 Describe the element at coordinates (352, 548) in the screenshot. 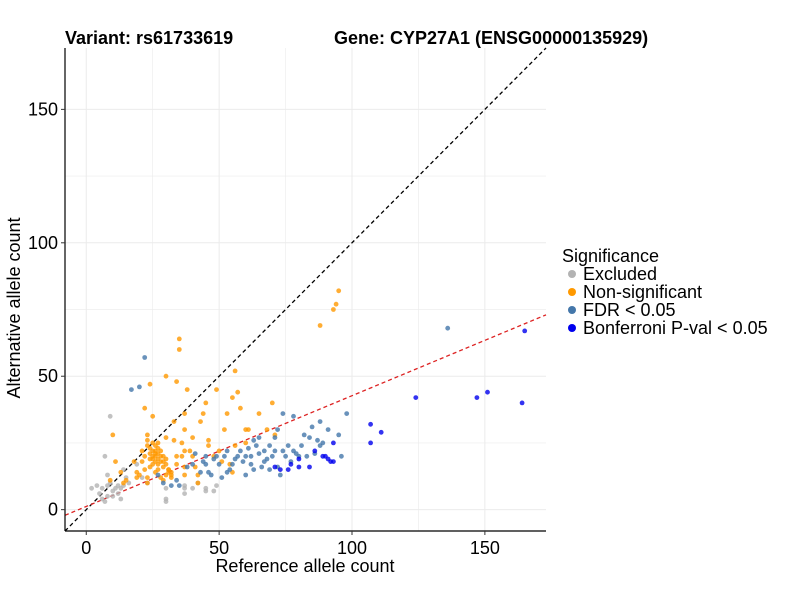

I see `x-tick-label: 100` at that location.